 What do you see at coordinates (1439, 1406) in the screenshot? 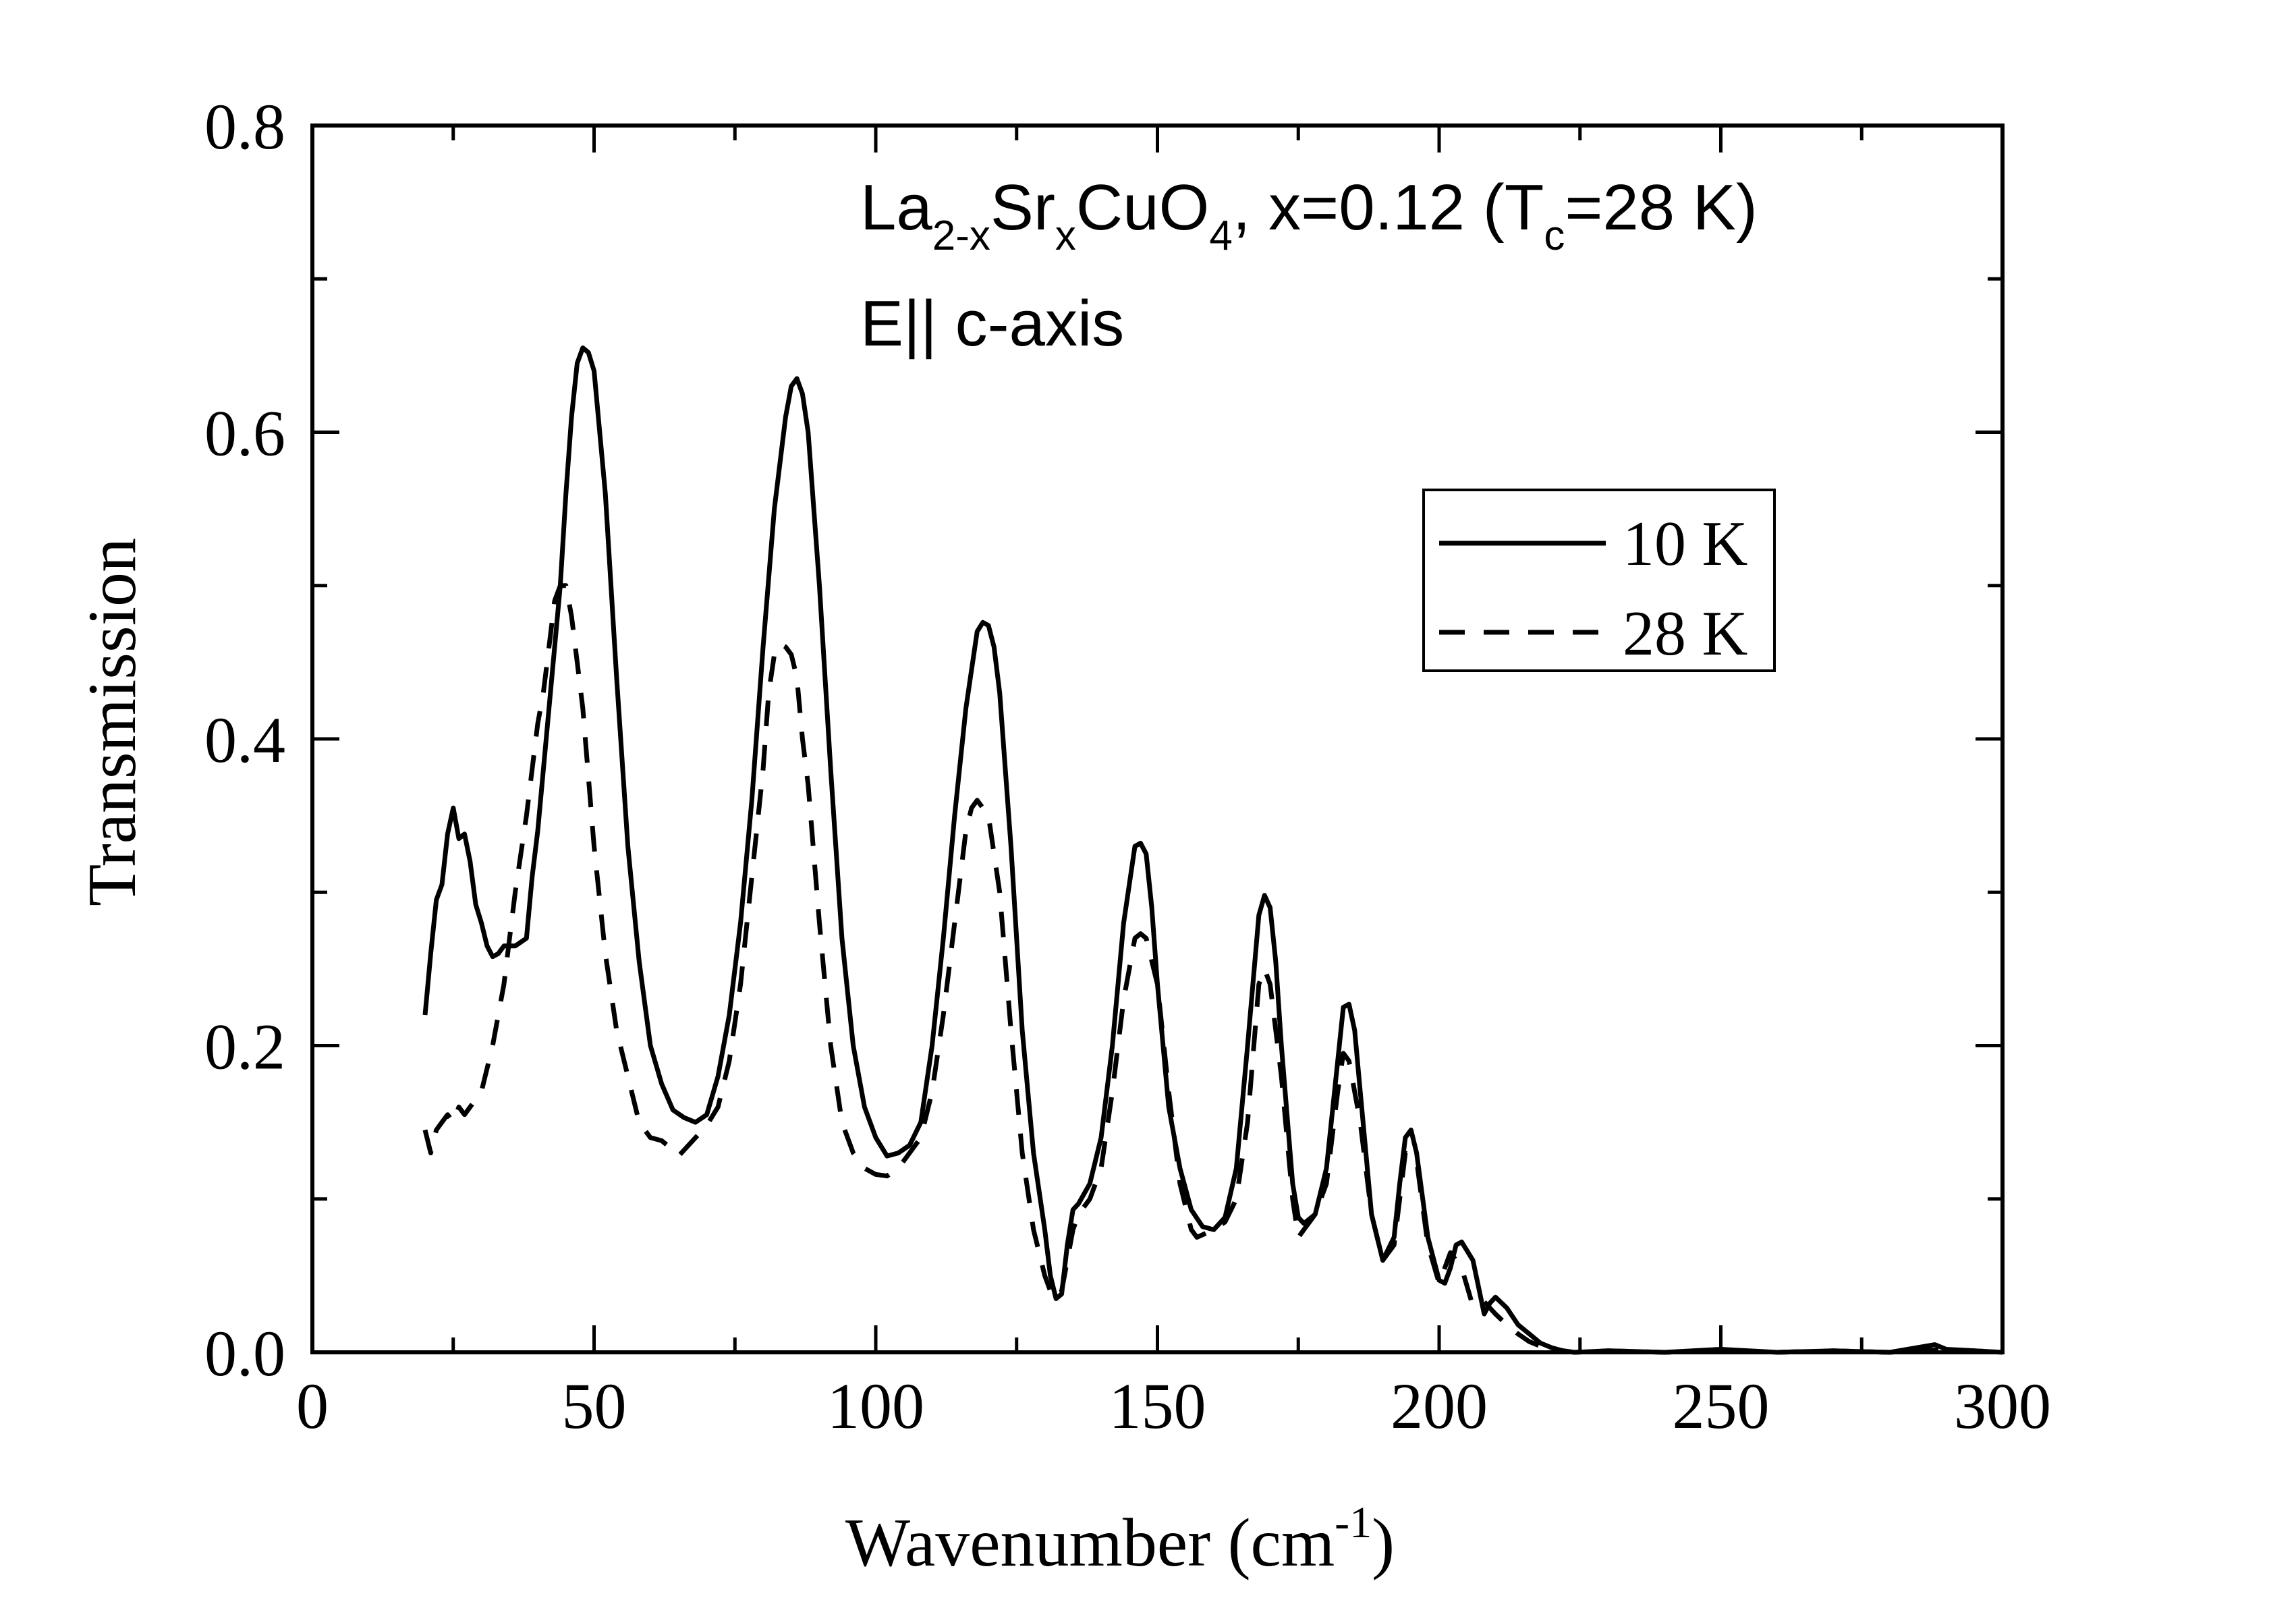
I see `x-tick-label: 200` at bounding box center [1439, 1406].